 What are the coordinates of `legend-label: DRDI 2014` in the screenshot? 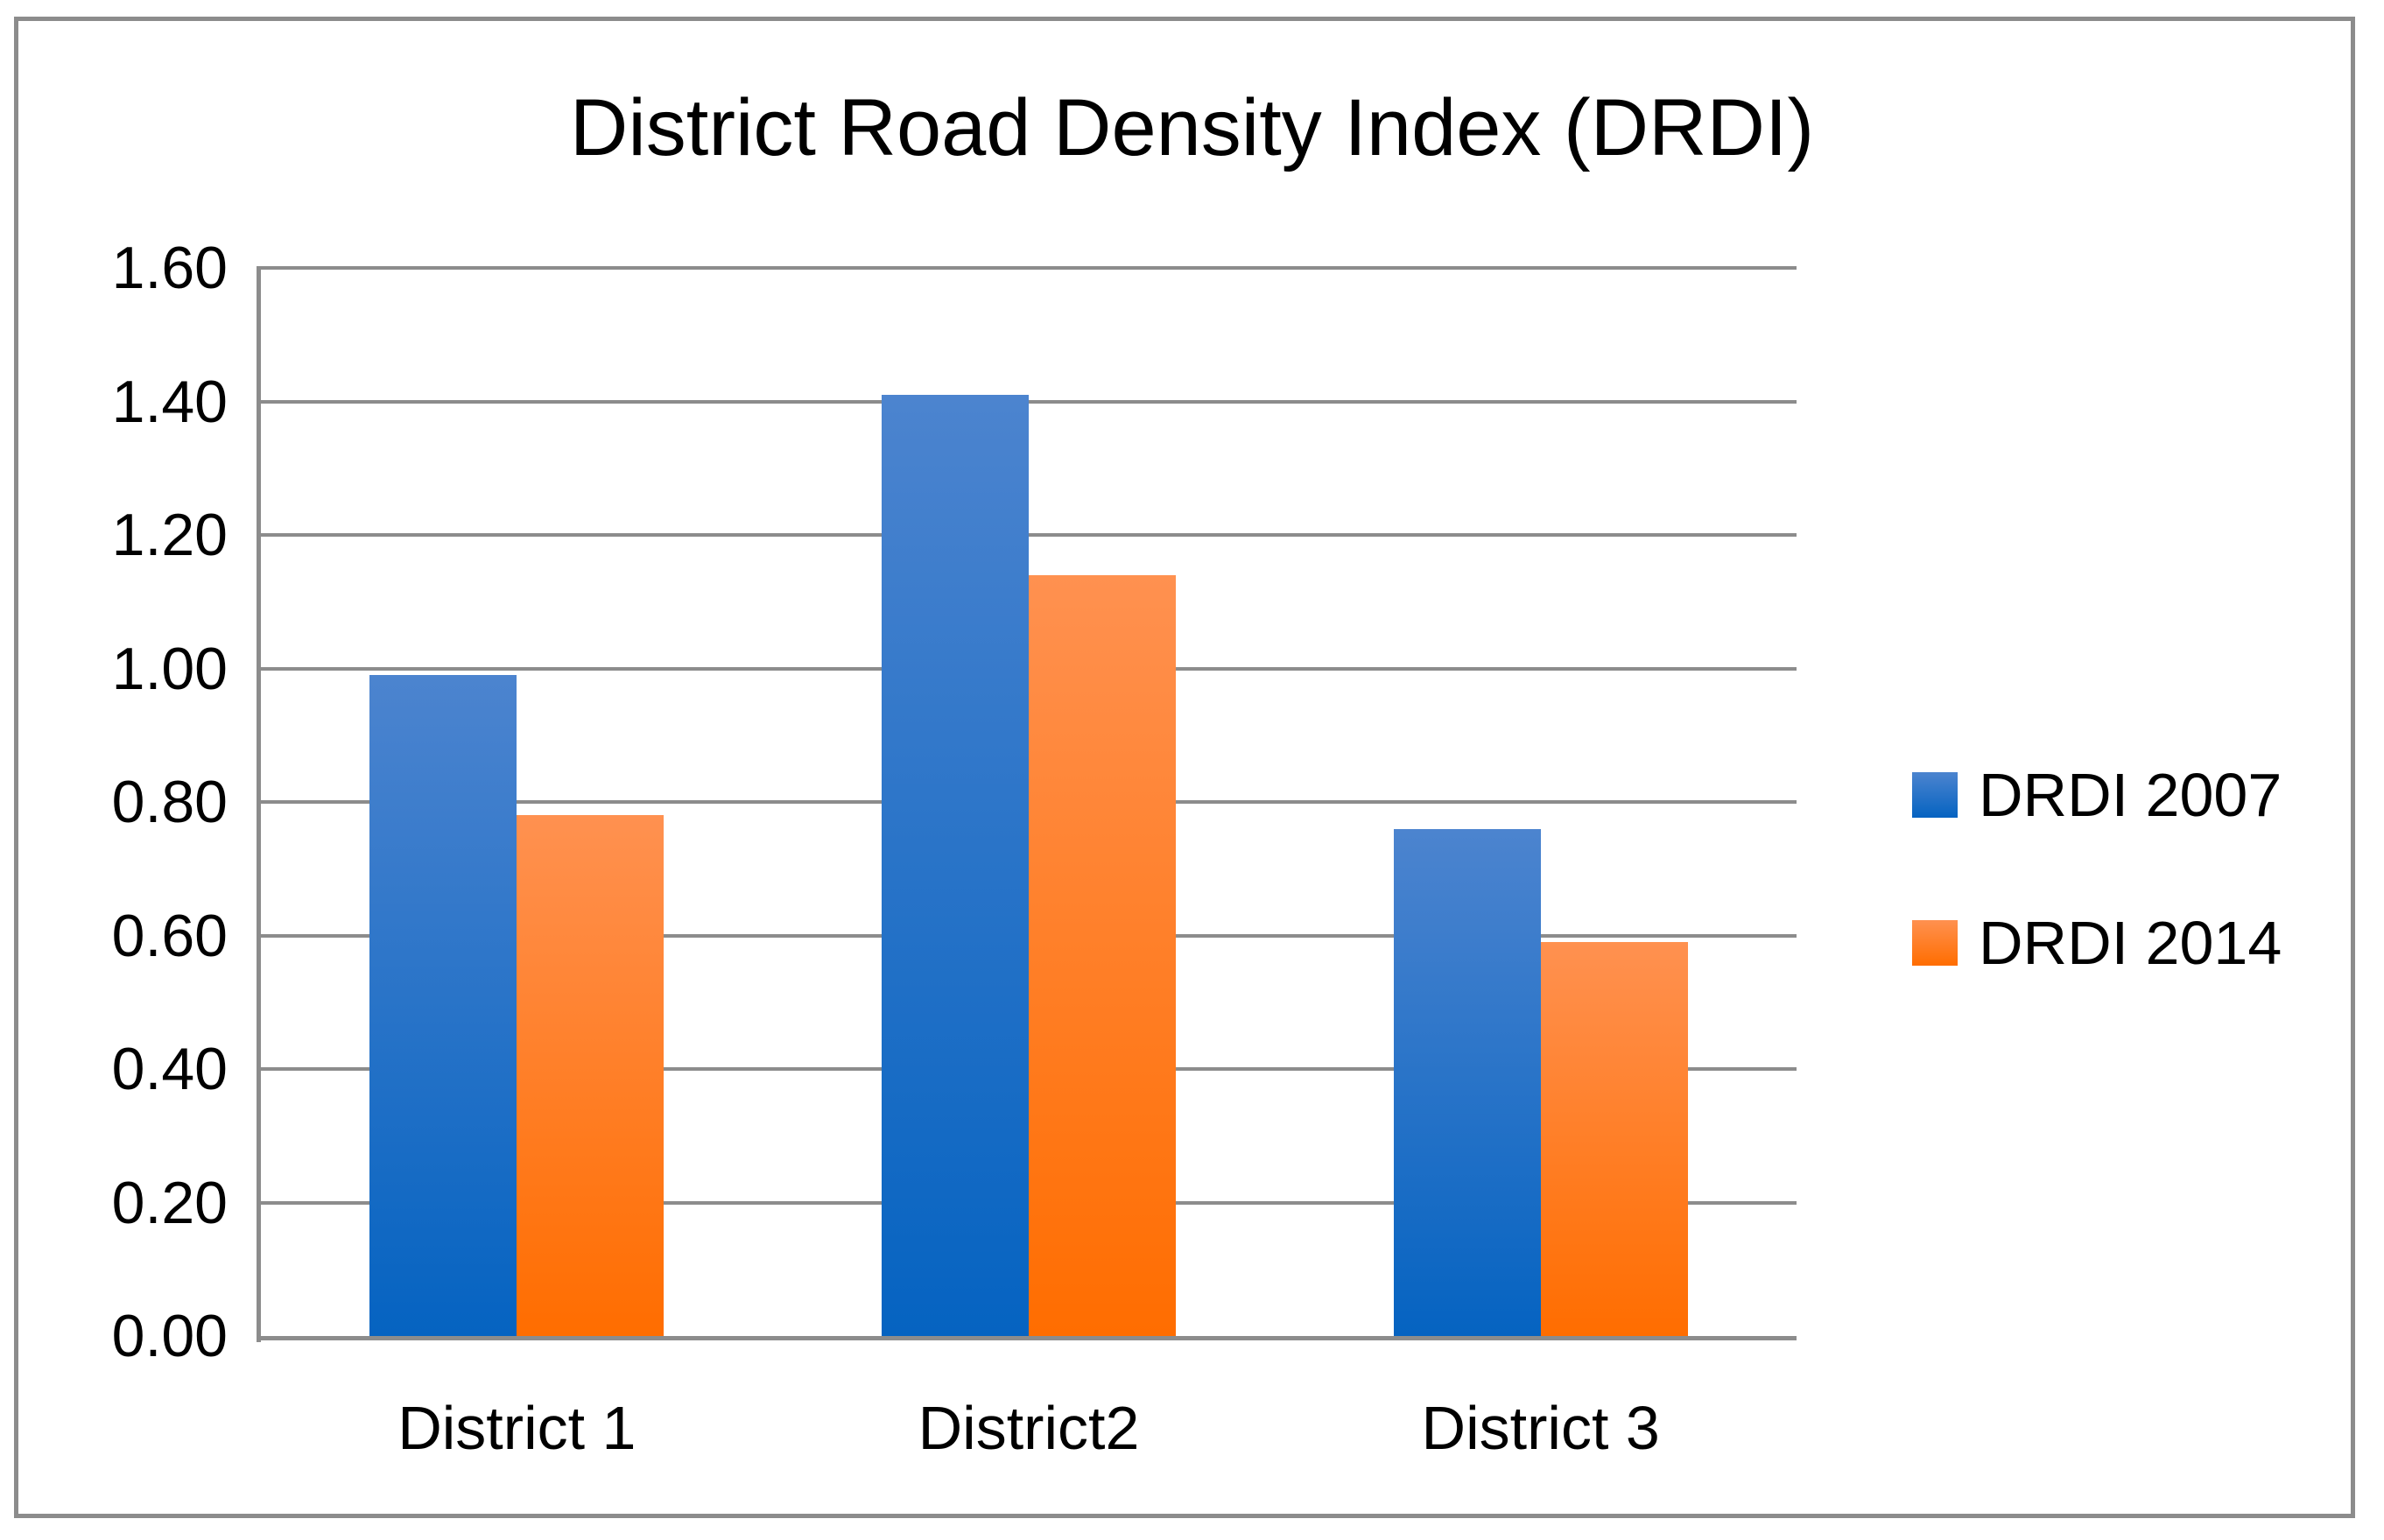 It's located at (2130, 943).